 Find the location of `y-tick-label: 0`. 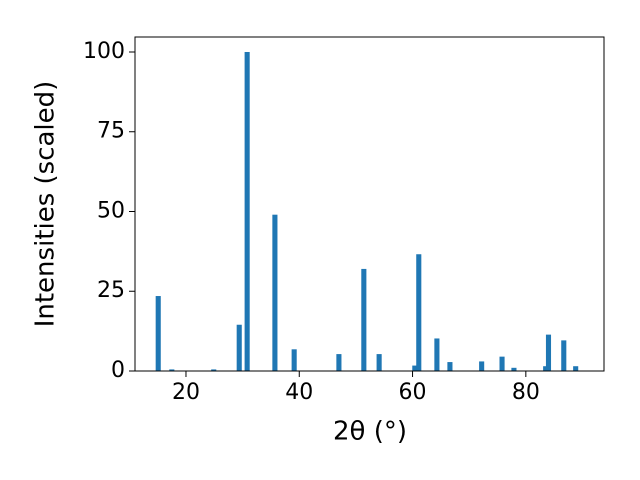

y-tick-label: 0 is located at coordinates (118, 370).